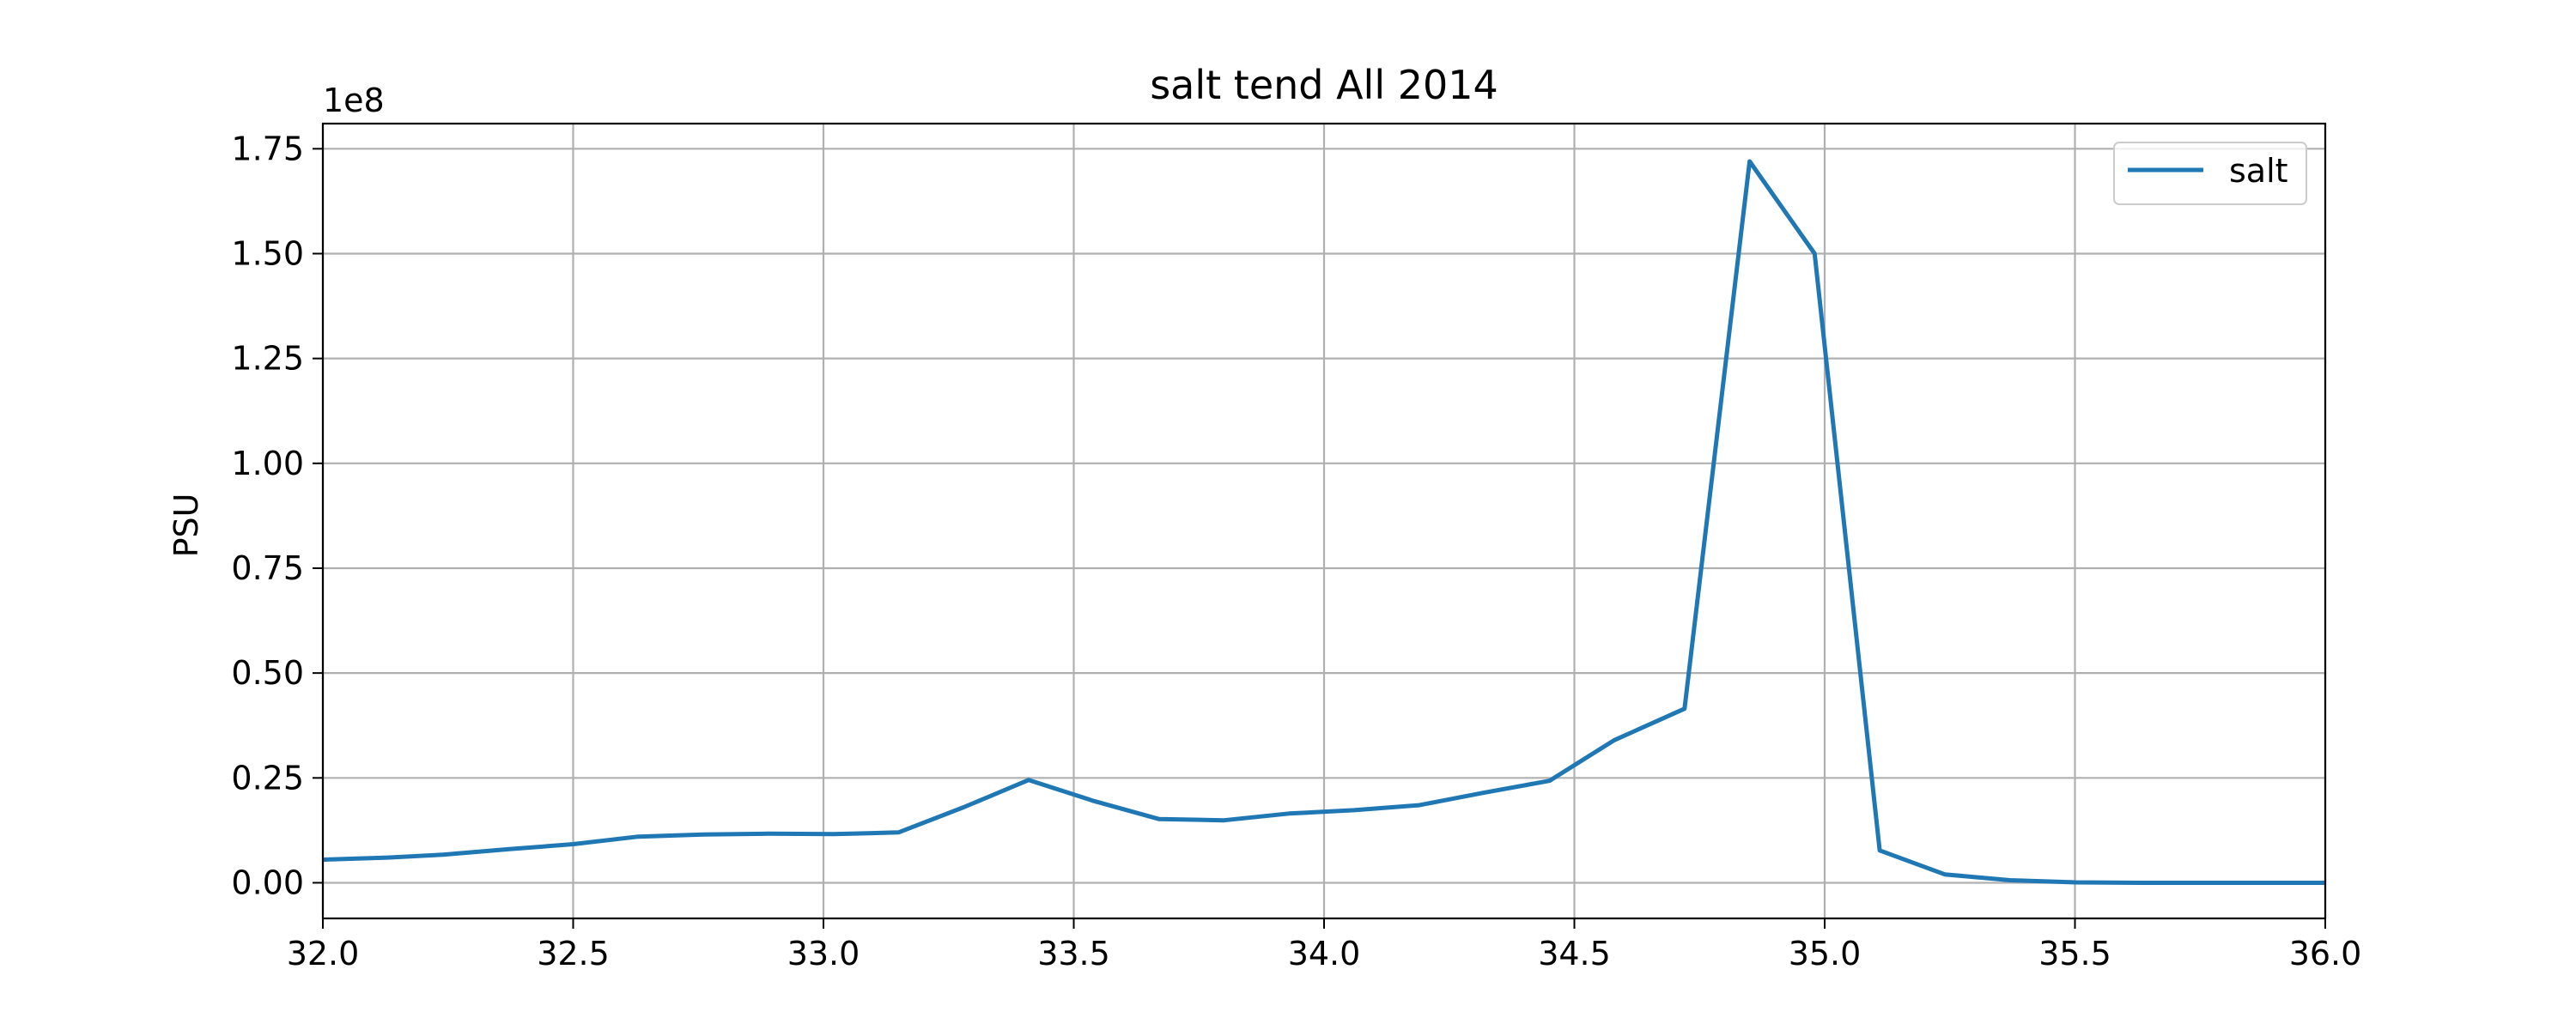 The height and width of the screenshot is (1030, 2576). What do you see at coordinates (268, 359) in the screenshot?
I see `y-tick-label: 1.25` at bounding box center [268, 359].